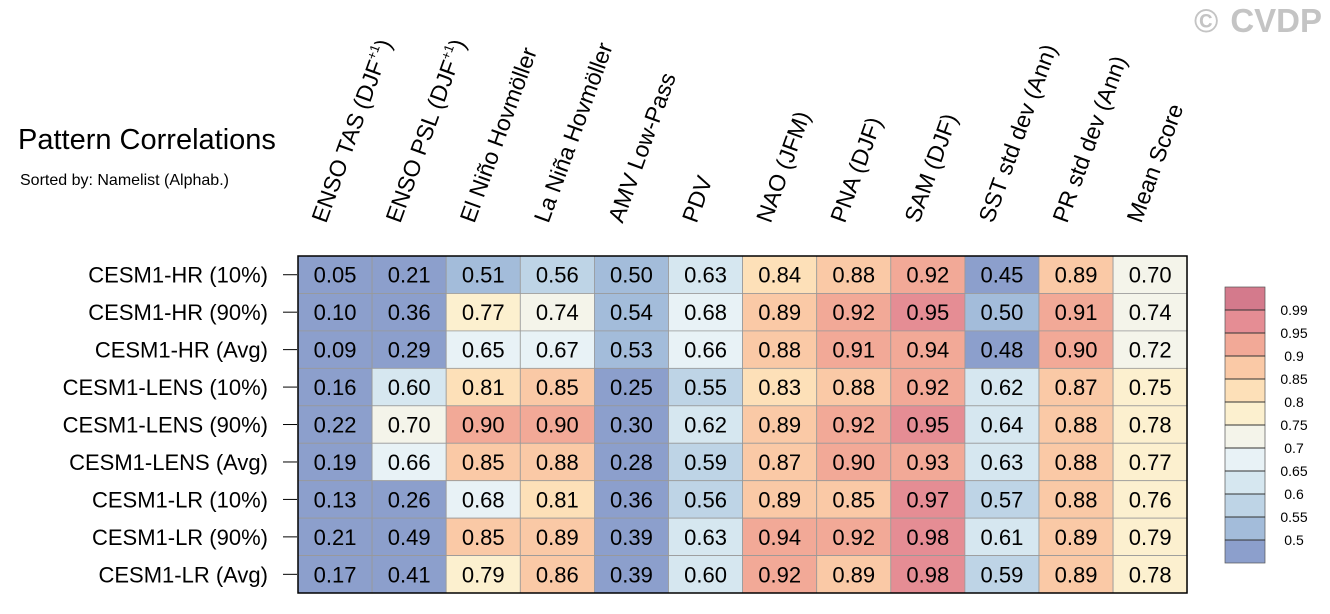 Image resolution: width=1330 pixels, height=614 pixels. I want to click on watermark: © CVDP, so click(1258, 21).